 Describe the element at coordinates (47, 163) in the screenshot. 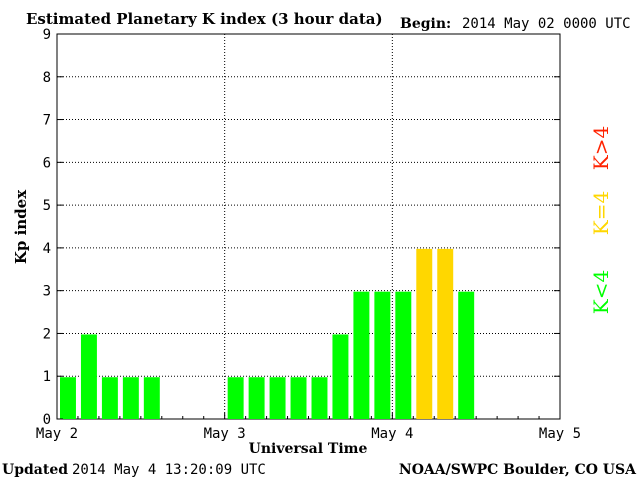

I see `y-tick-label: 6` at that location.